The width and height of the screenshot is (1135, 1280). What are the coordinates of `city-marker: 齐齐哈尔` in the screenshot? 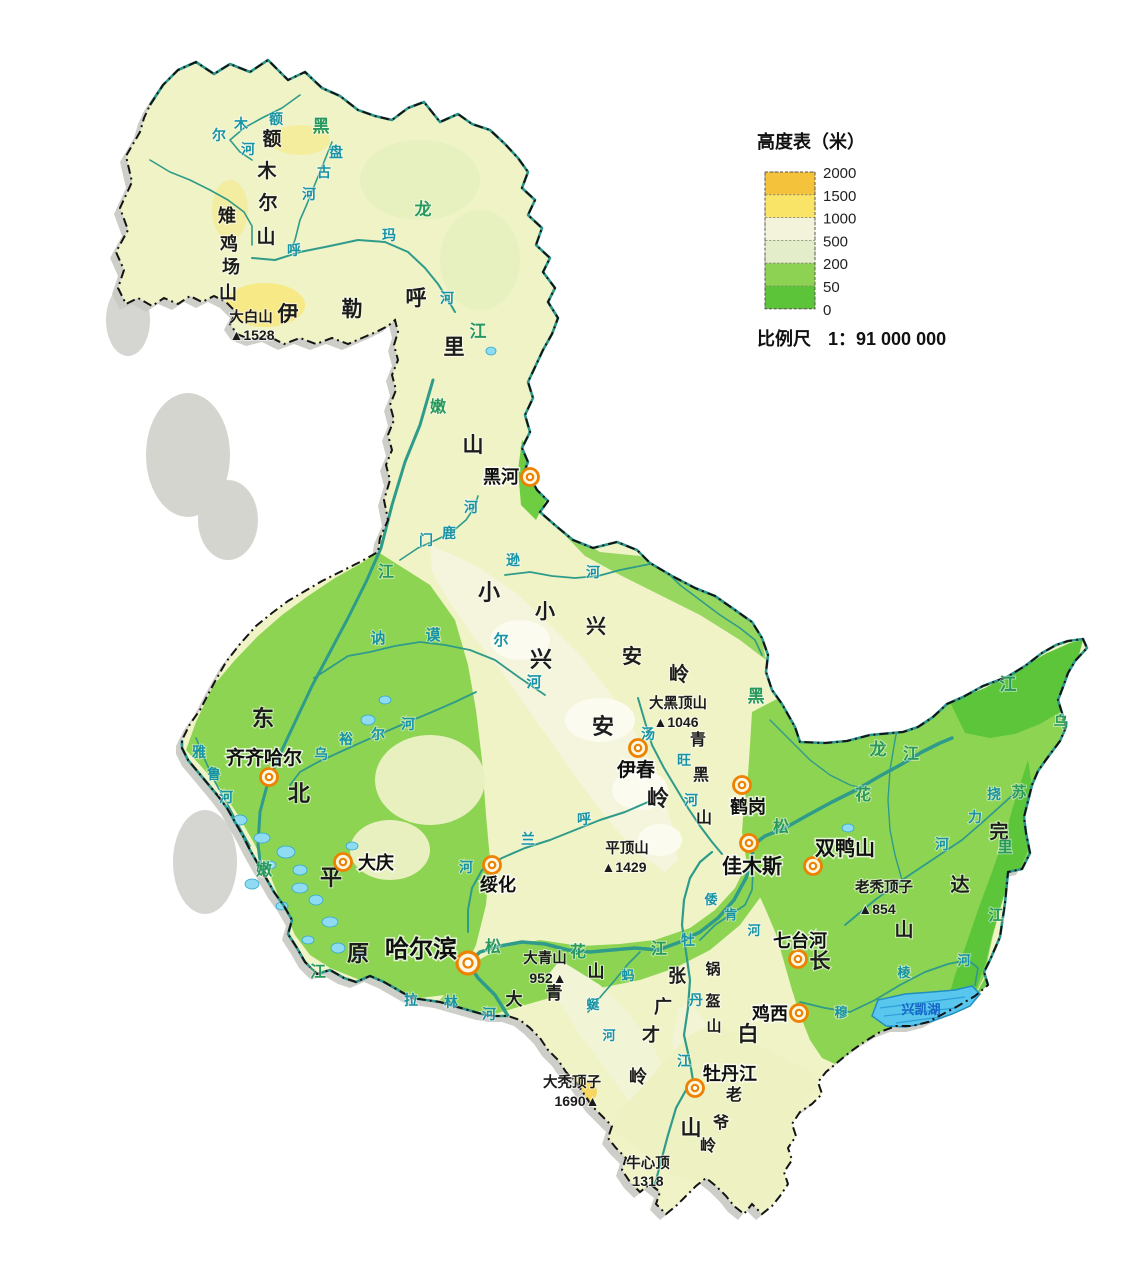 It's located at (264, 766).